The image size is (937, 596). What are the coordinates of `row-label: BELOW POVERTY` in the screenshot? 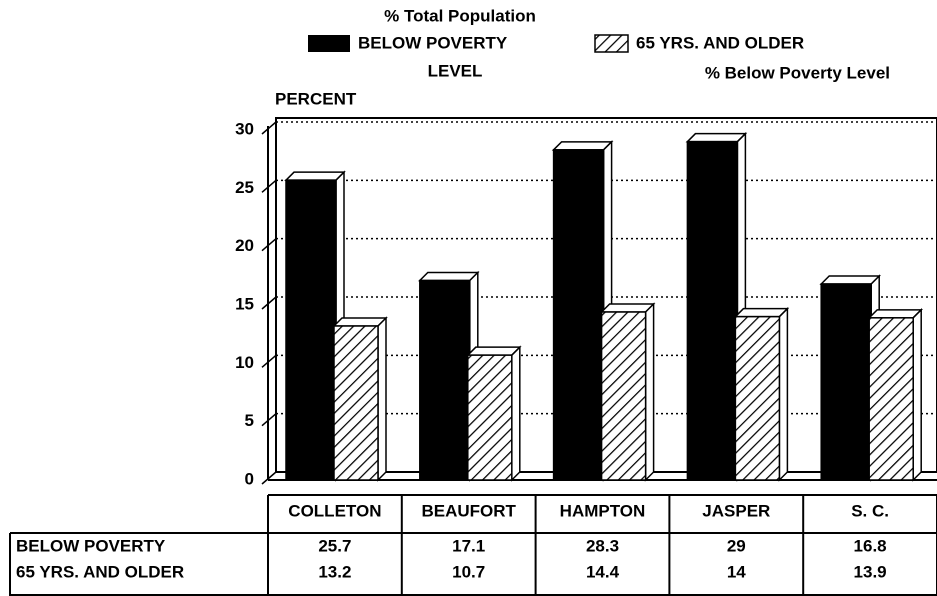 It's located at (91, 545).